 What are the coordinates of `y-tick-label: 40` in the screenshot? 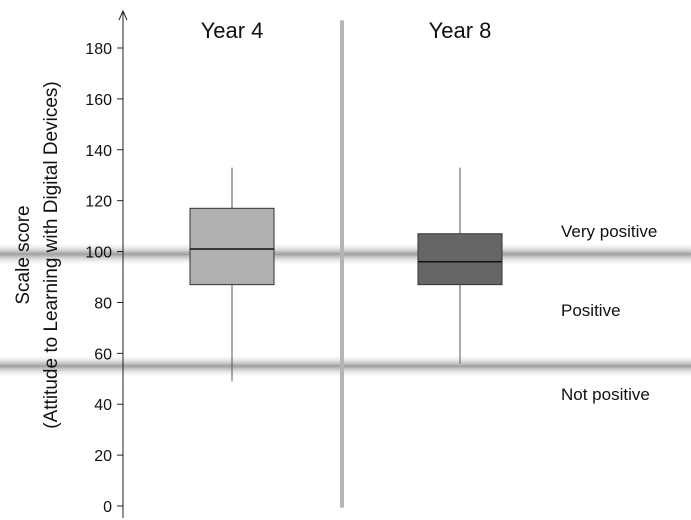 It's located at (103, 405).